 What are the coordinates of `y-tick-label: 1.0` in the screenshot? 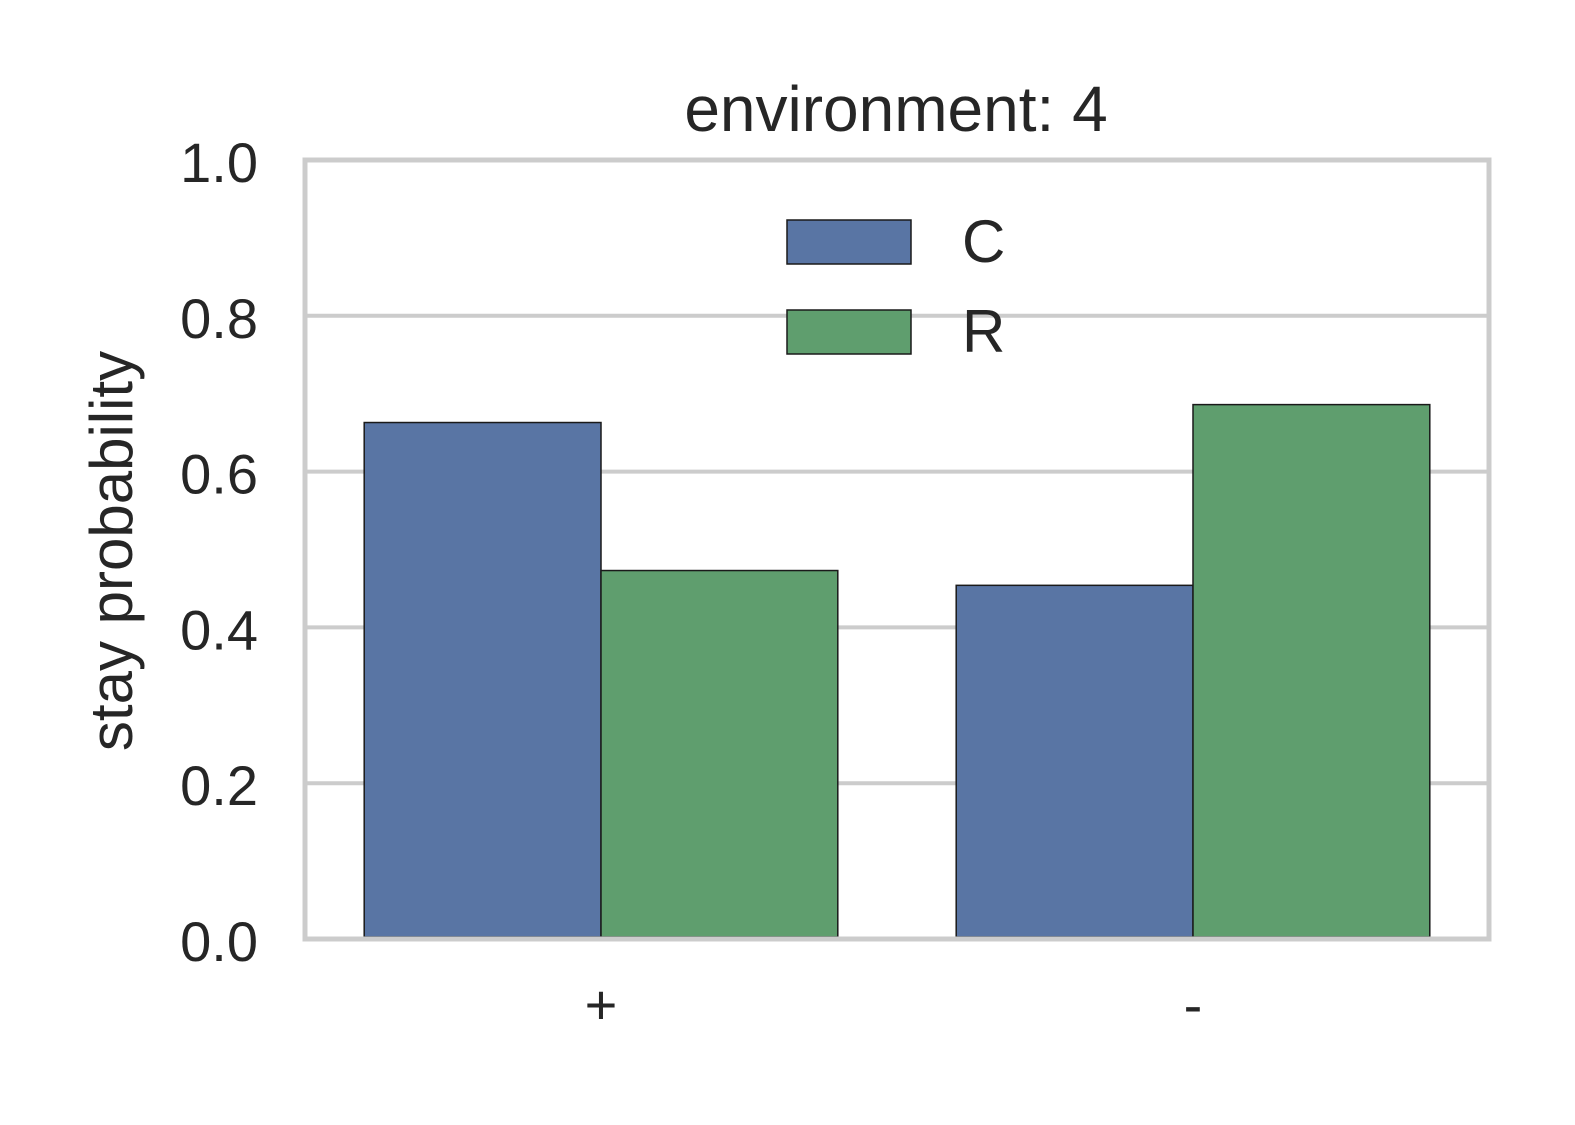 It's located at (219, 162).